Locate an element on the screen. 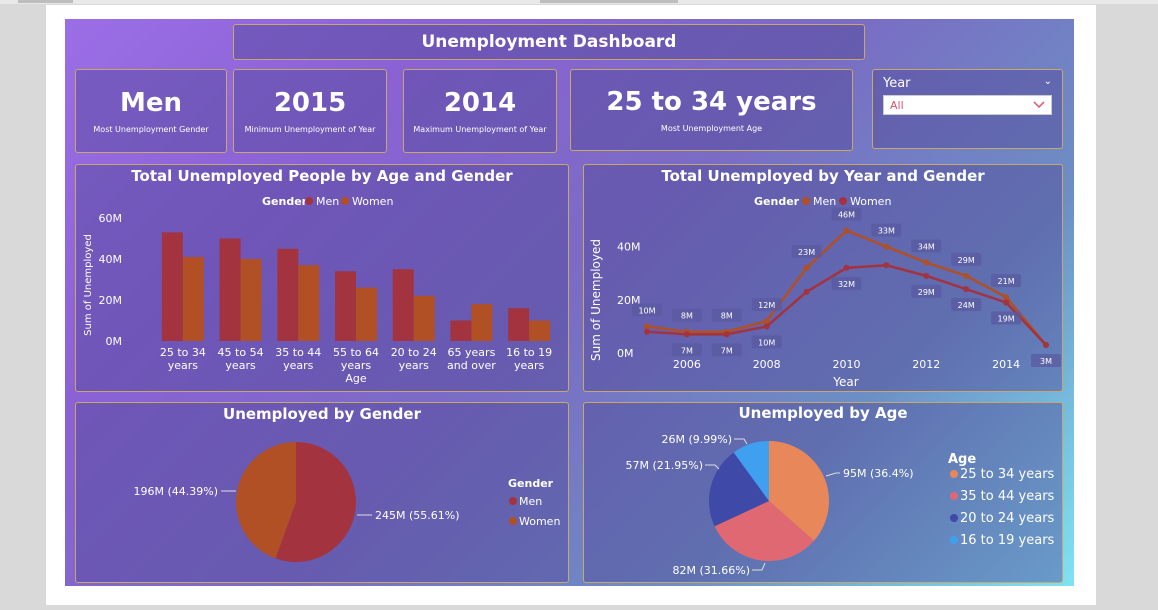  data-label: 10M is located at coordinates (766, 342).